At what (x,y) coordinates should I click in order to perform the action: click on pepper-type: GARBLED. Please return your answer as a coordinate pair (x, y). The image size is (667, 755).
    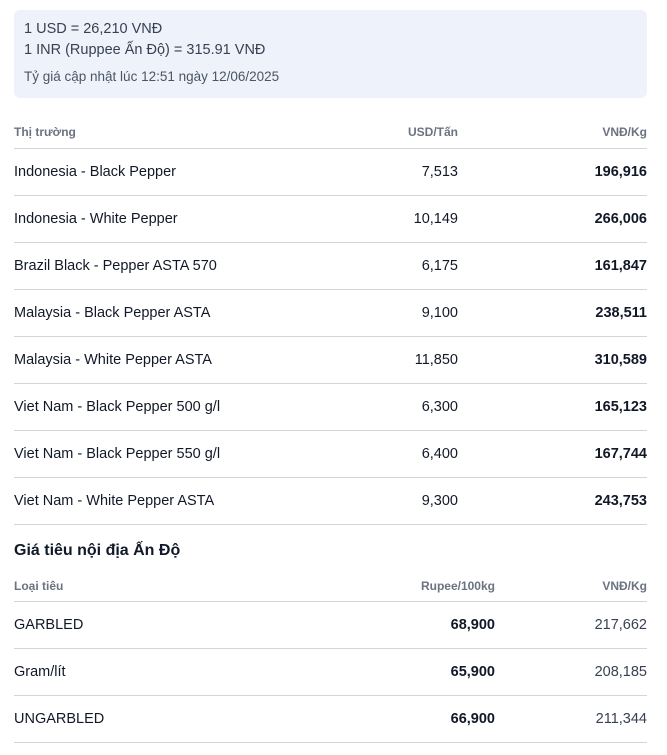
    Looking at the image, I should click on (49, 625).